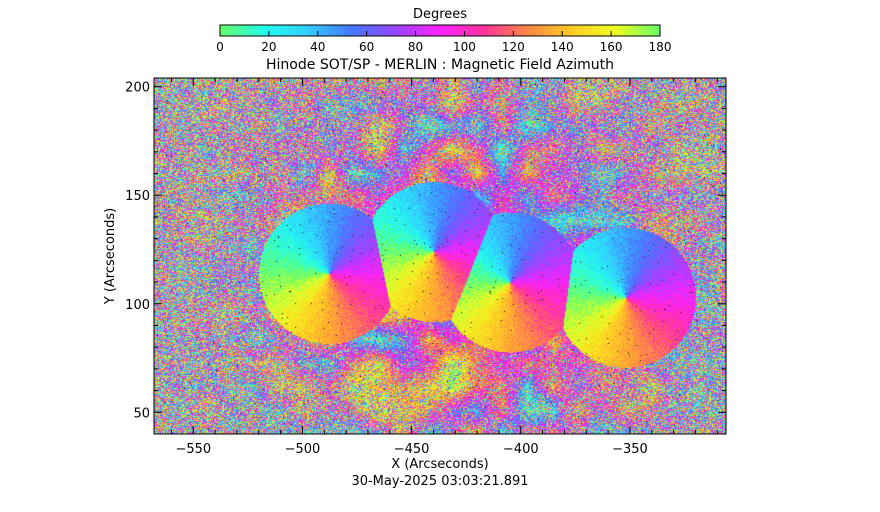  I want to click on colorbar-title: Degrees, so click(440, 14).